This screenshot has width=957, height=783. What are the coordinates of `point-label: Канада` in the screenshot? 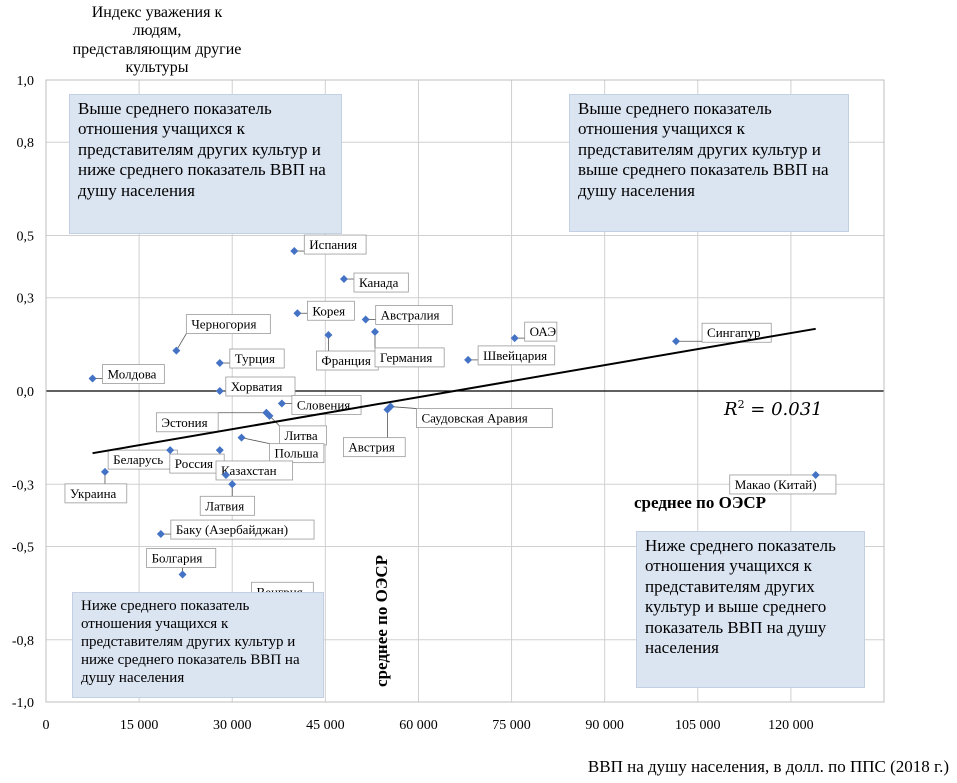 It's located at (379, 282).